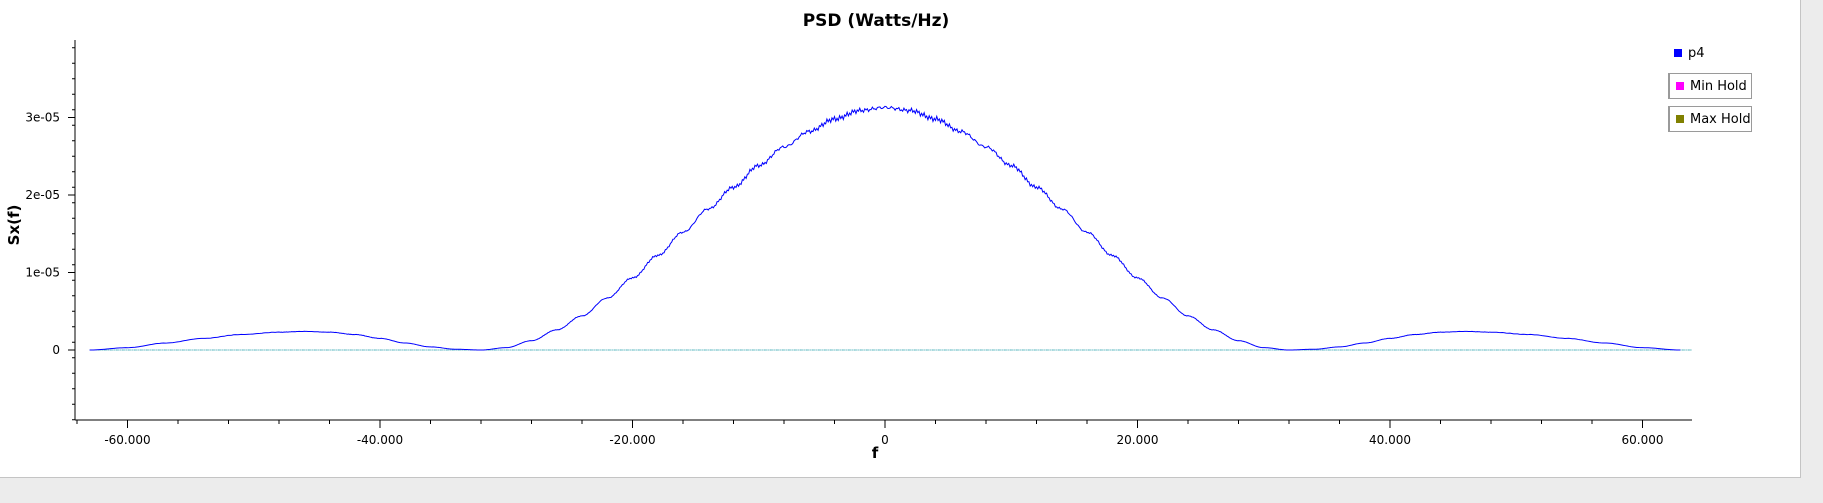  I want to click on y-tick-label: 3e-05, so click(42, 118).